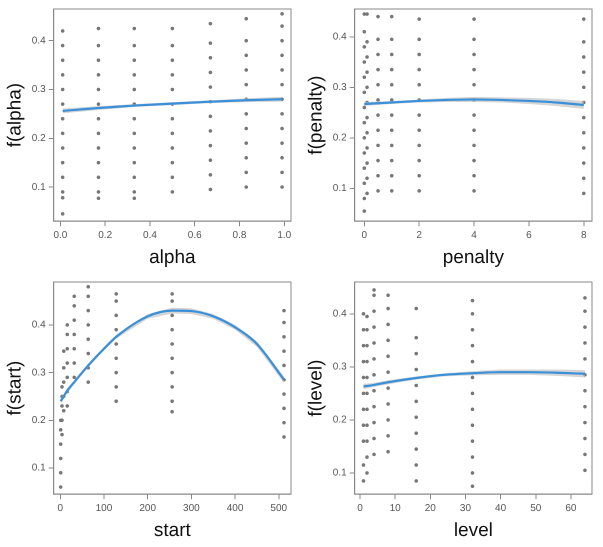 The image size is (603, 547). Describe the element at coordinates (473, 257) in the screenshot. I see `x-axis-title: penalty` at that location.